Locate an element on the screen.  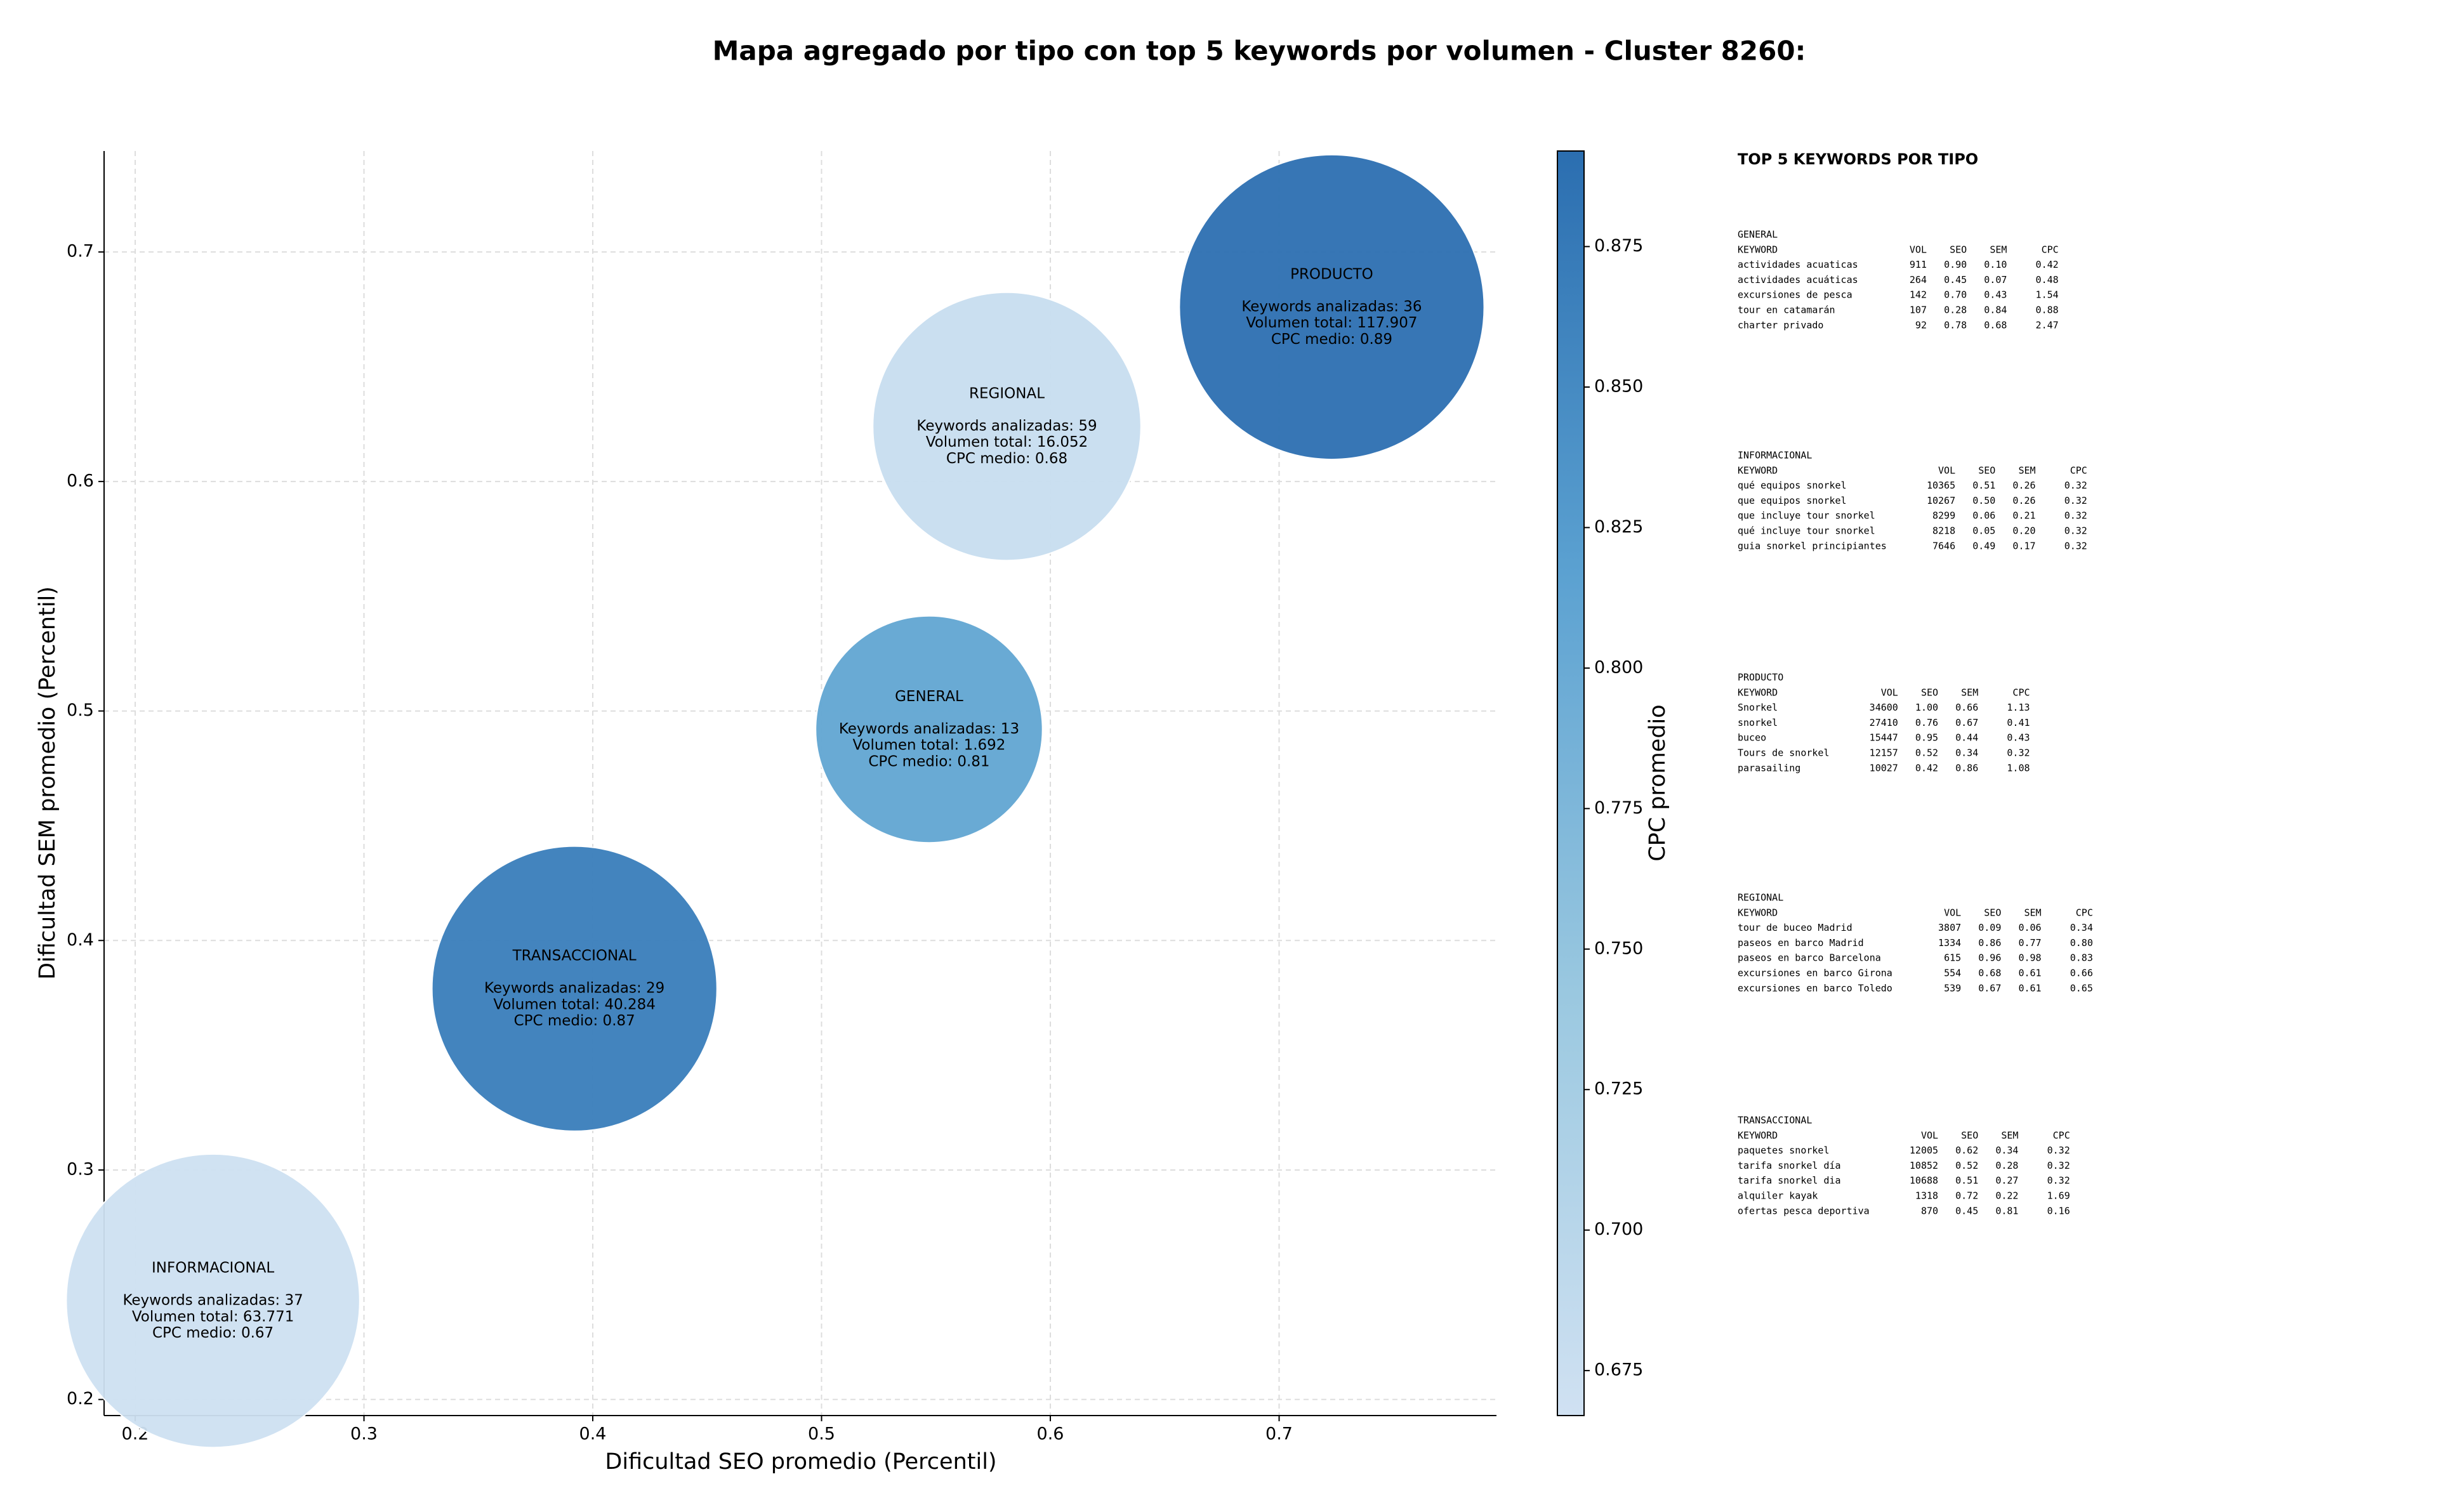
bubble-info: Keywords analizadas: 59 is located at coordinates (1006, 427).